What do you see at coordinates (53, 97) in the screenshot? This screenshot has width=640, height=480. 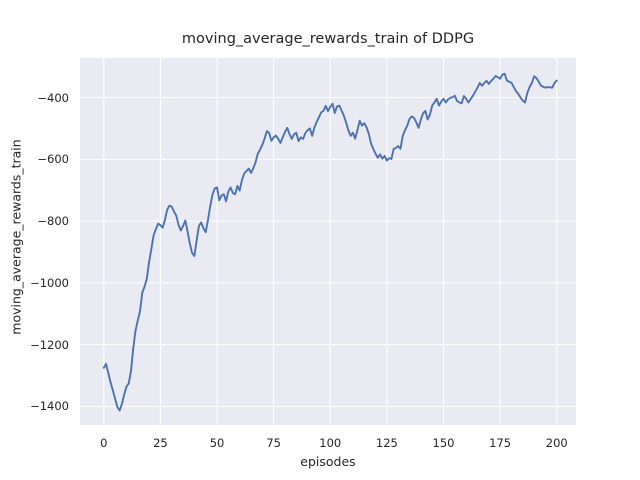 I see `y-tick-label: −400` at bounding box center [53, 97].